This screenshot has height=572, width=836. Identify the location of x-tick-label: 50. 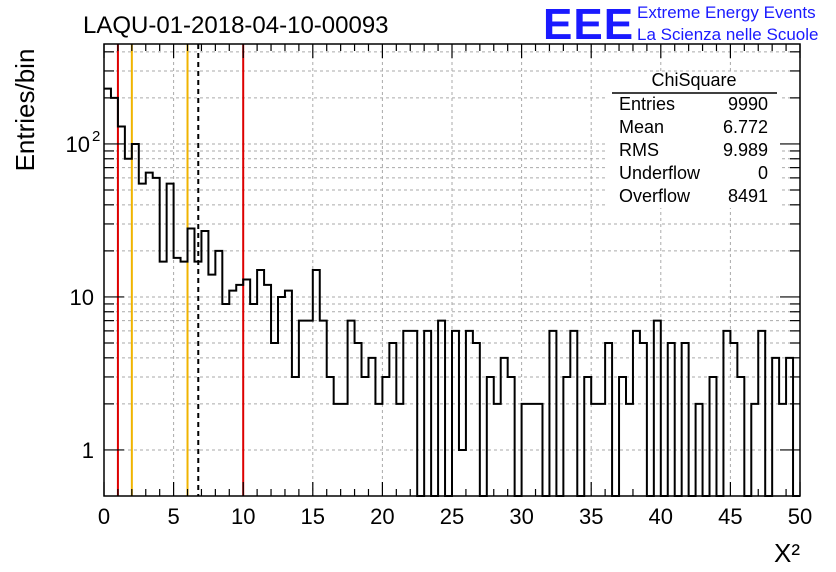
(800, 516).